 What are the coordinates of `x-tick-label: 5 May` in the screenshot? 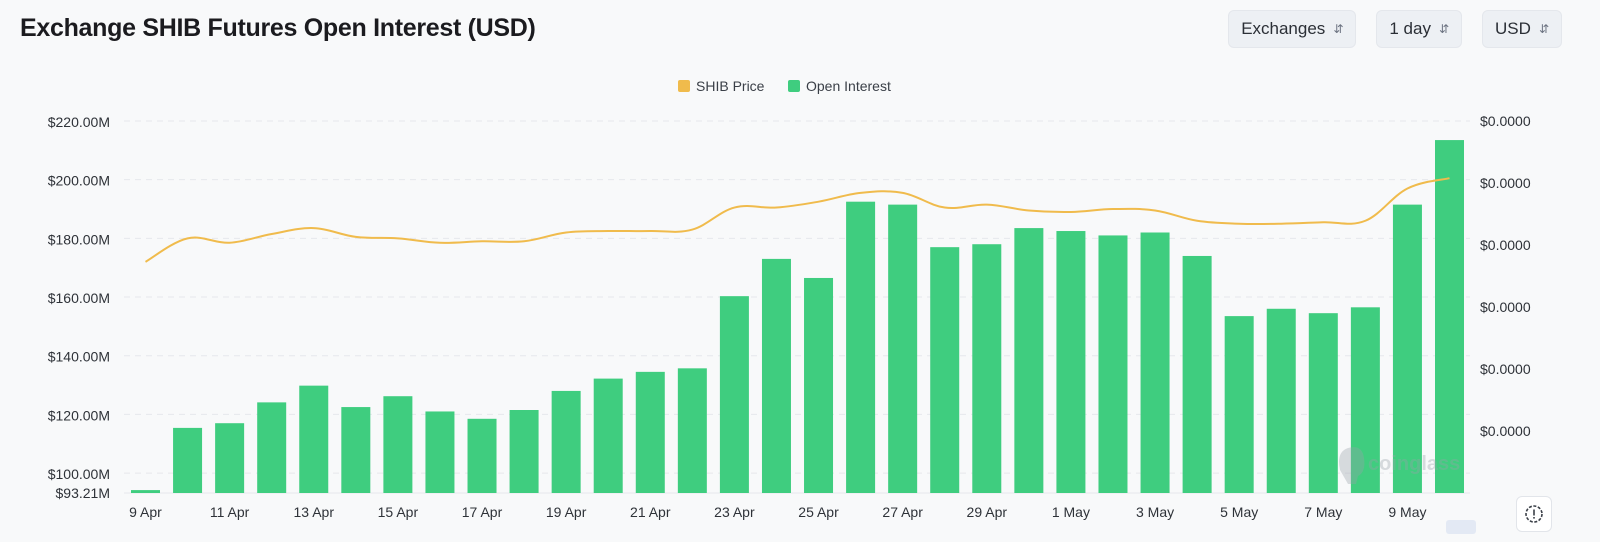 It's located at (1239, 512).